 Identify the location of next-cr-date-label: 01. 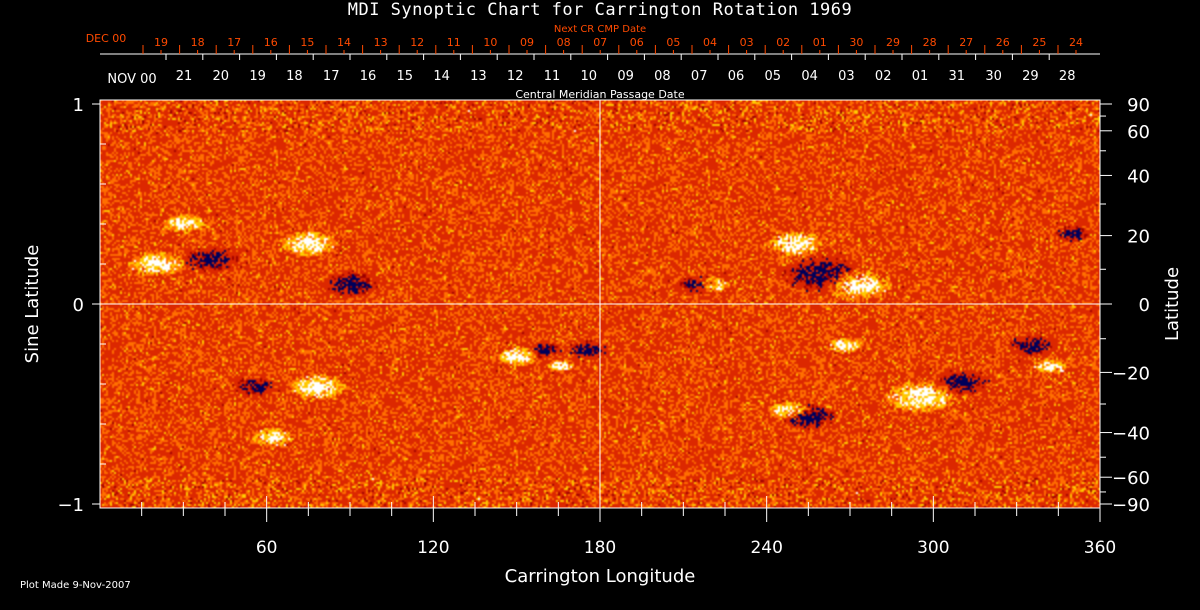
(820, 42).